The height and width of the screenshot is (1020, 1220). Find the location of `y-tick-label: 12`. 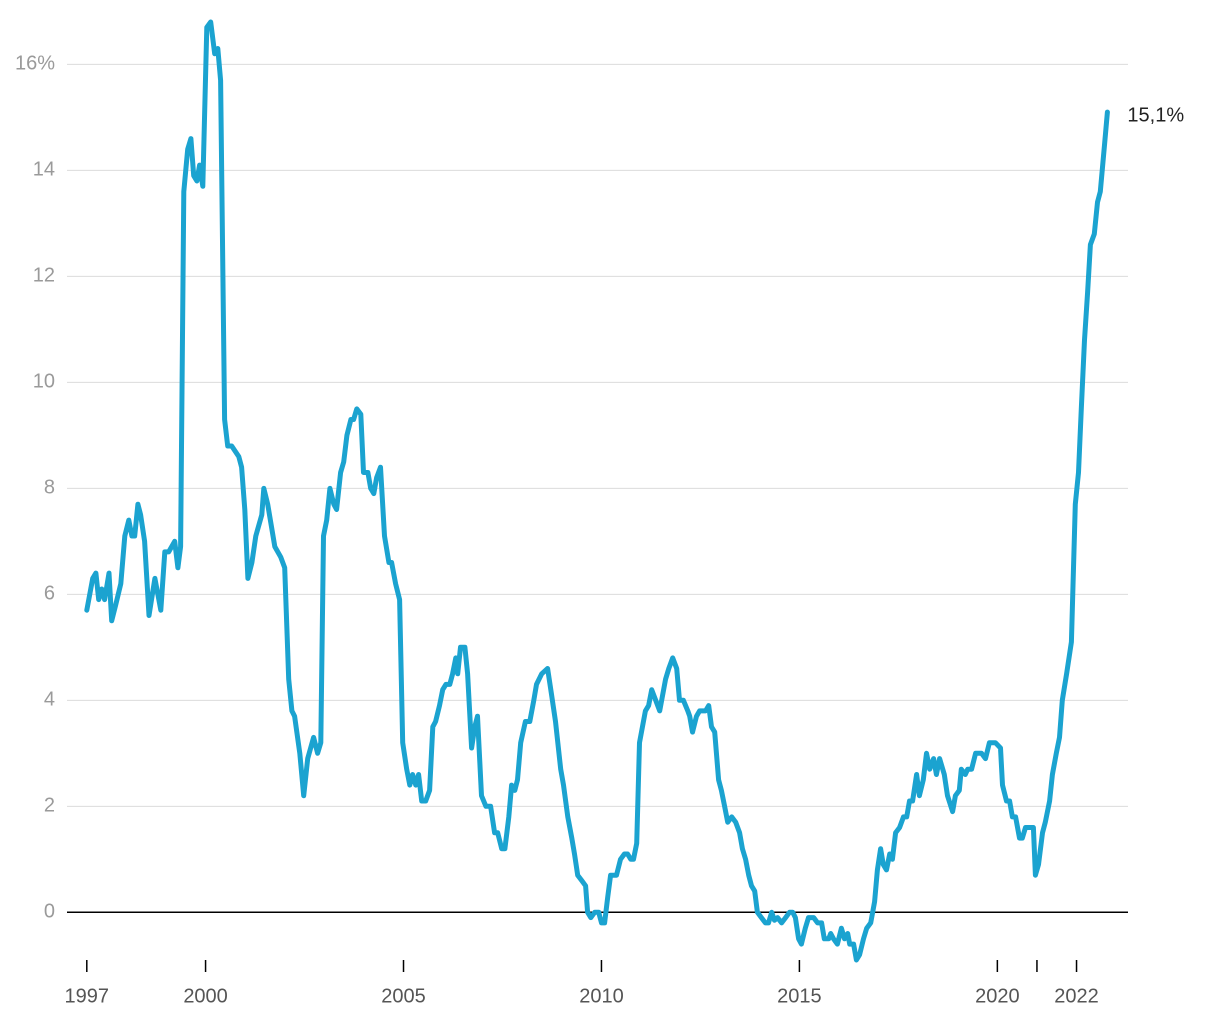

y-tick-label: 12 is located at coordinates (44, 276).